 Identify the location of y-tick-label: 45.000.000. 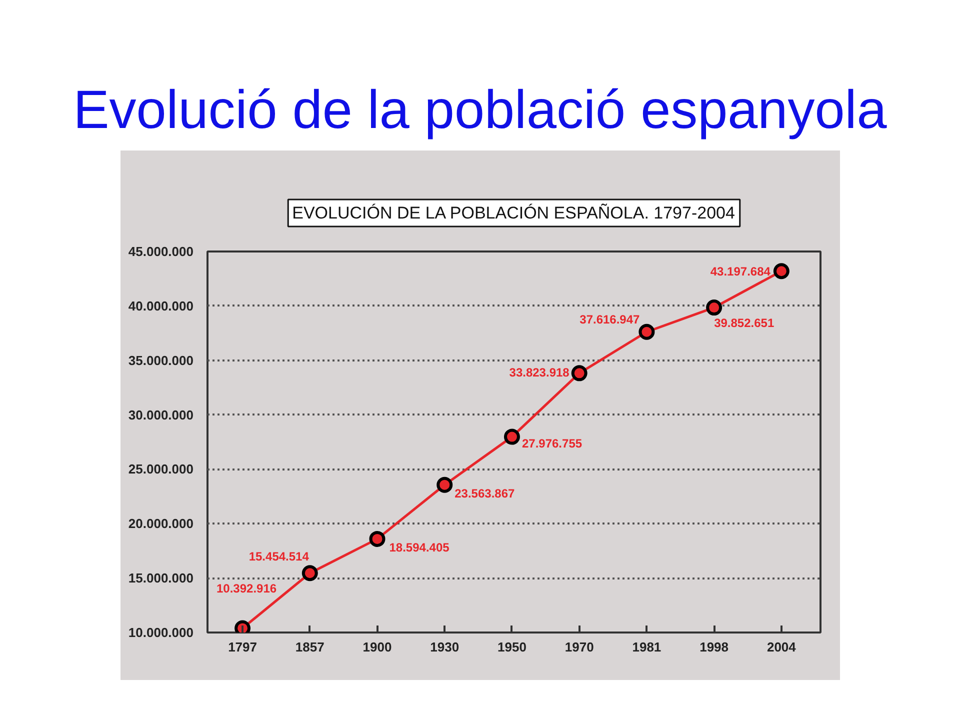
(161, 251).